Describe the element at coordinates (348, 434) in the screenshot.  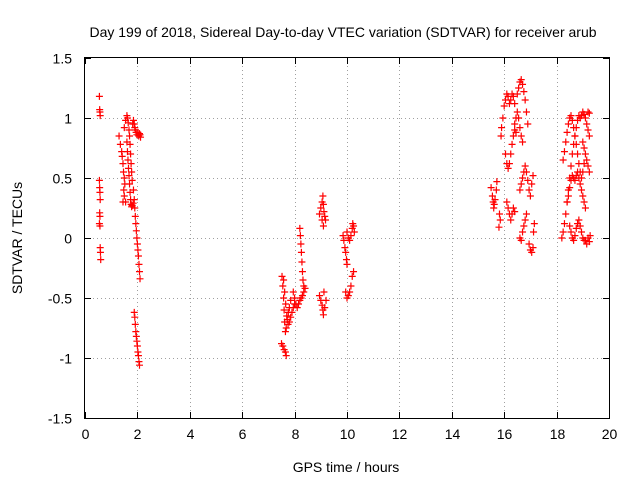
I see `x-tick-label: 10` at that location.